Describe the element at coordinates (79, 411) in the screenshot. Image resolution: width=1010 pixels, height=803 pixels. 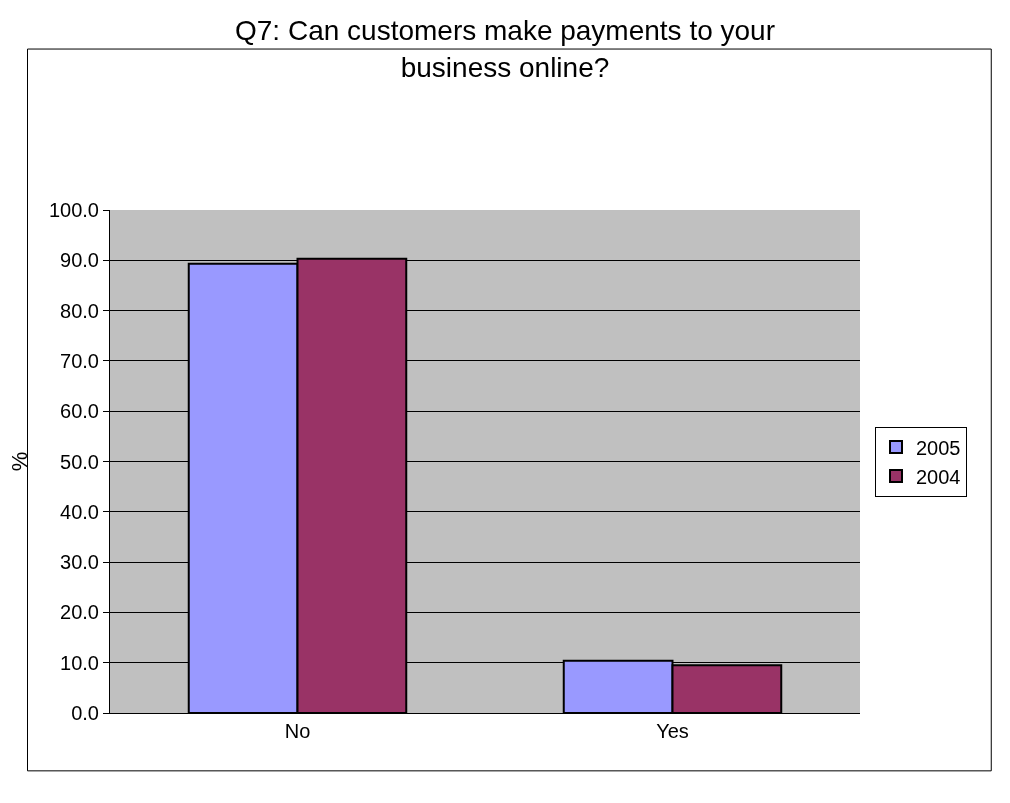
I see `y-tick-label: 60.0` at that location.